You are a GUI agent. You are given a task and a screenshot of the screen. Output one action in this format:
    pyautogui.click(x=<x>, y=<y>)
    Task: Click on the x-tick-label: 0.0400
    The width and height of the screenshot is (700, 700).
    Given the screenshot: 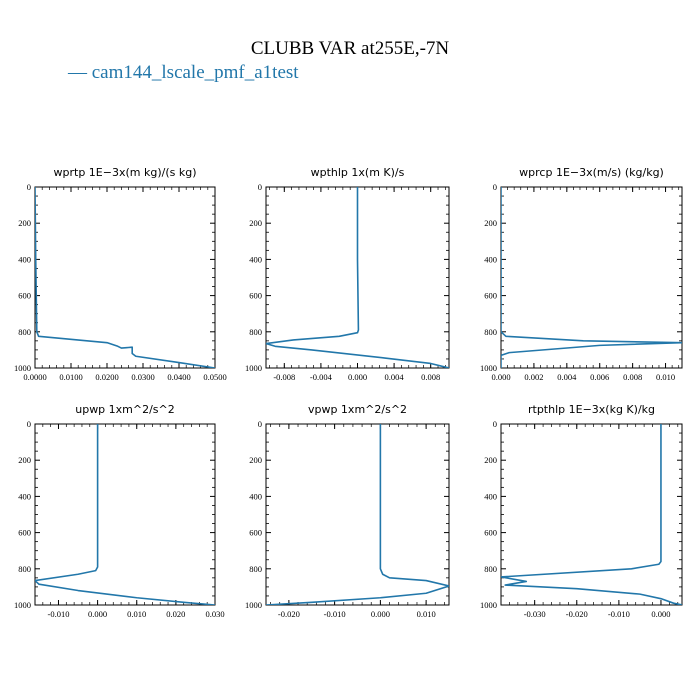 What is the action you would take?
    pyautogui.click(x=178, y=377)
    